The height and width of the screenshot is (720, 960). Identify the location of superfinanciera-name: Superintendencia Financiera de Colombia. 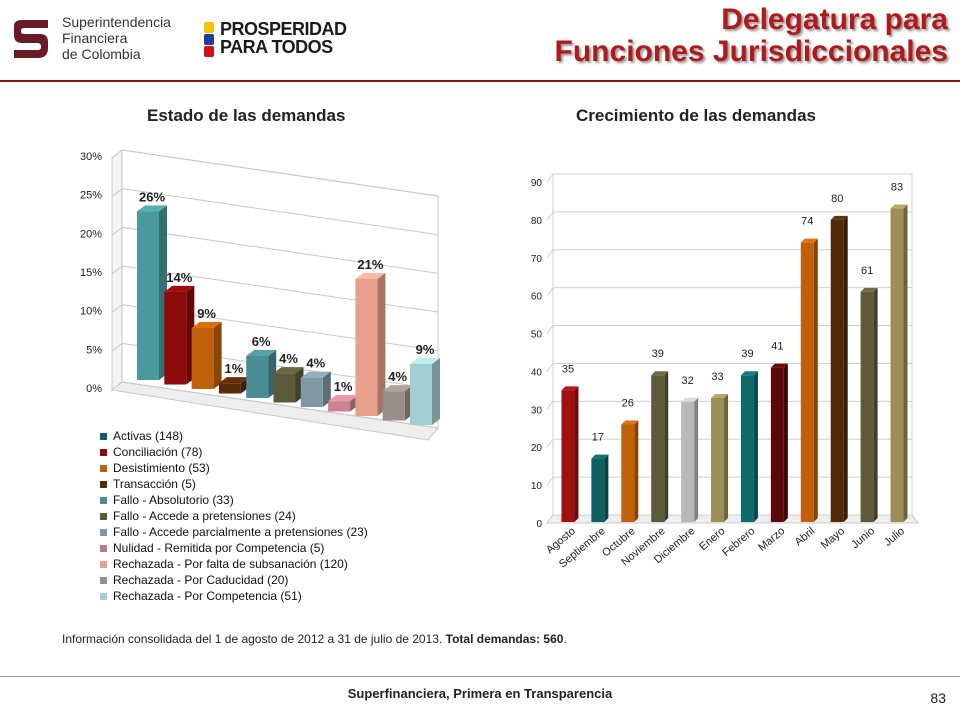
(116, 38).